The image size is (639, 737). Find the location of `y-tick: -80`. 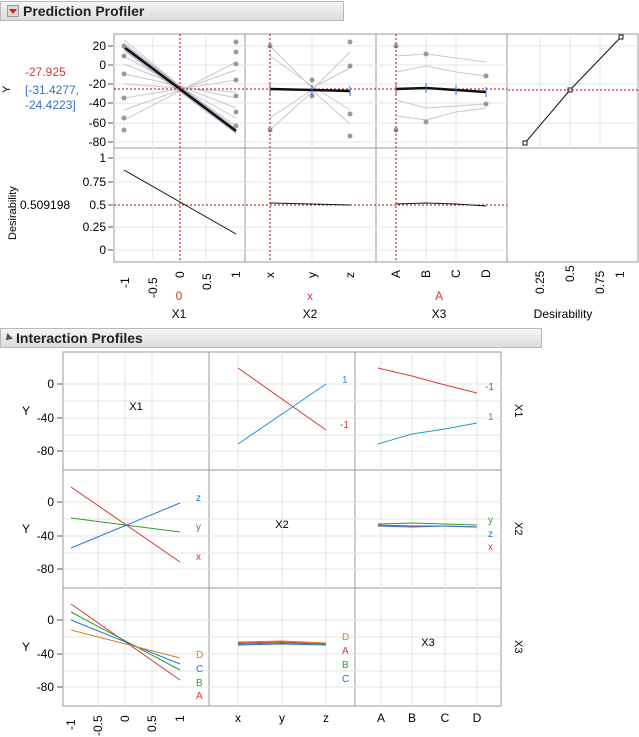

y-tick: -80 is located at coordinates (98, 142).